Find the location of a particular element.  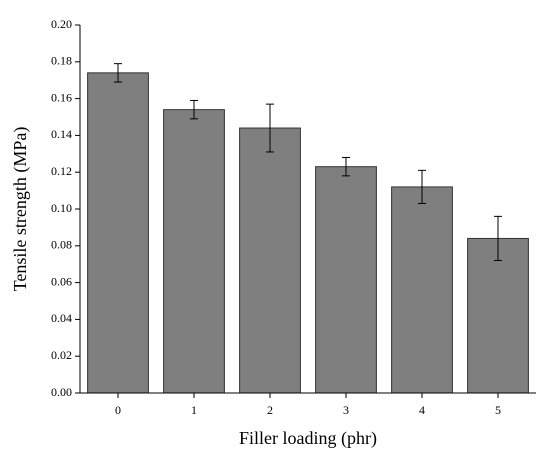

y-tick-label: 0.08 is located at coordinates (61, 245).